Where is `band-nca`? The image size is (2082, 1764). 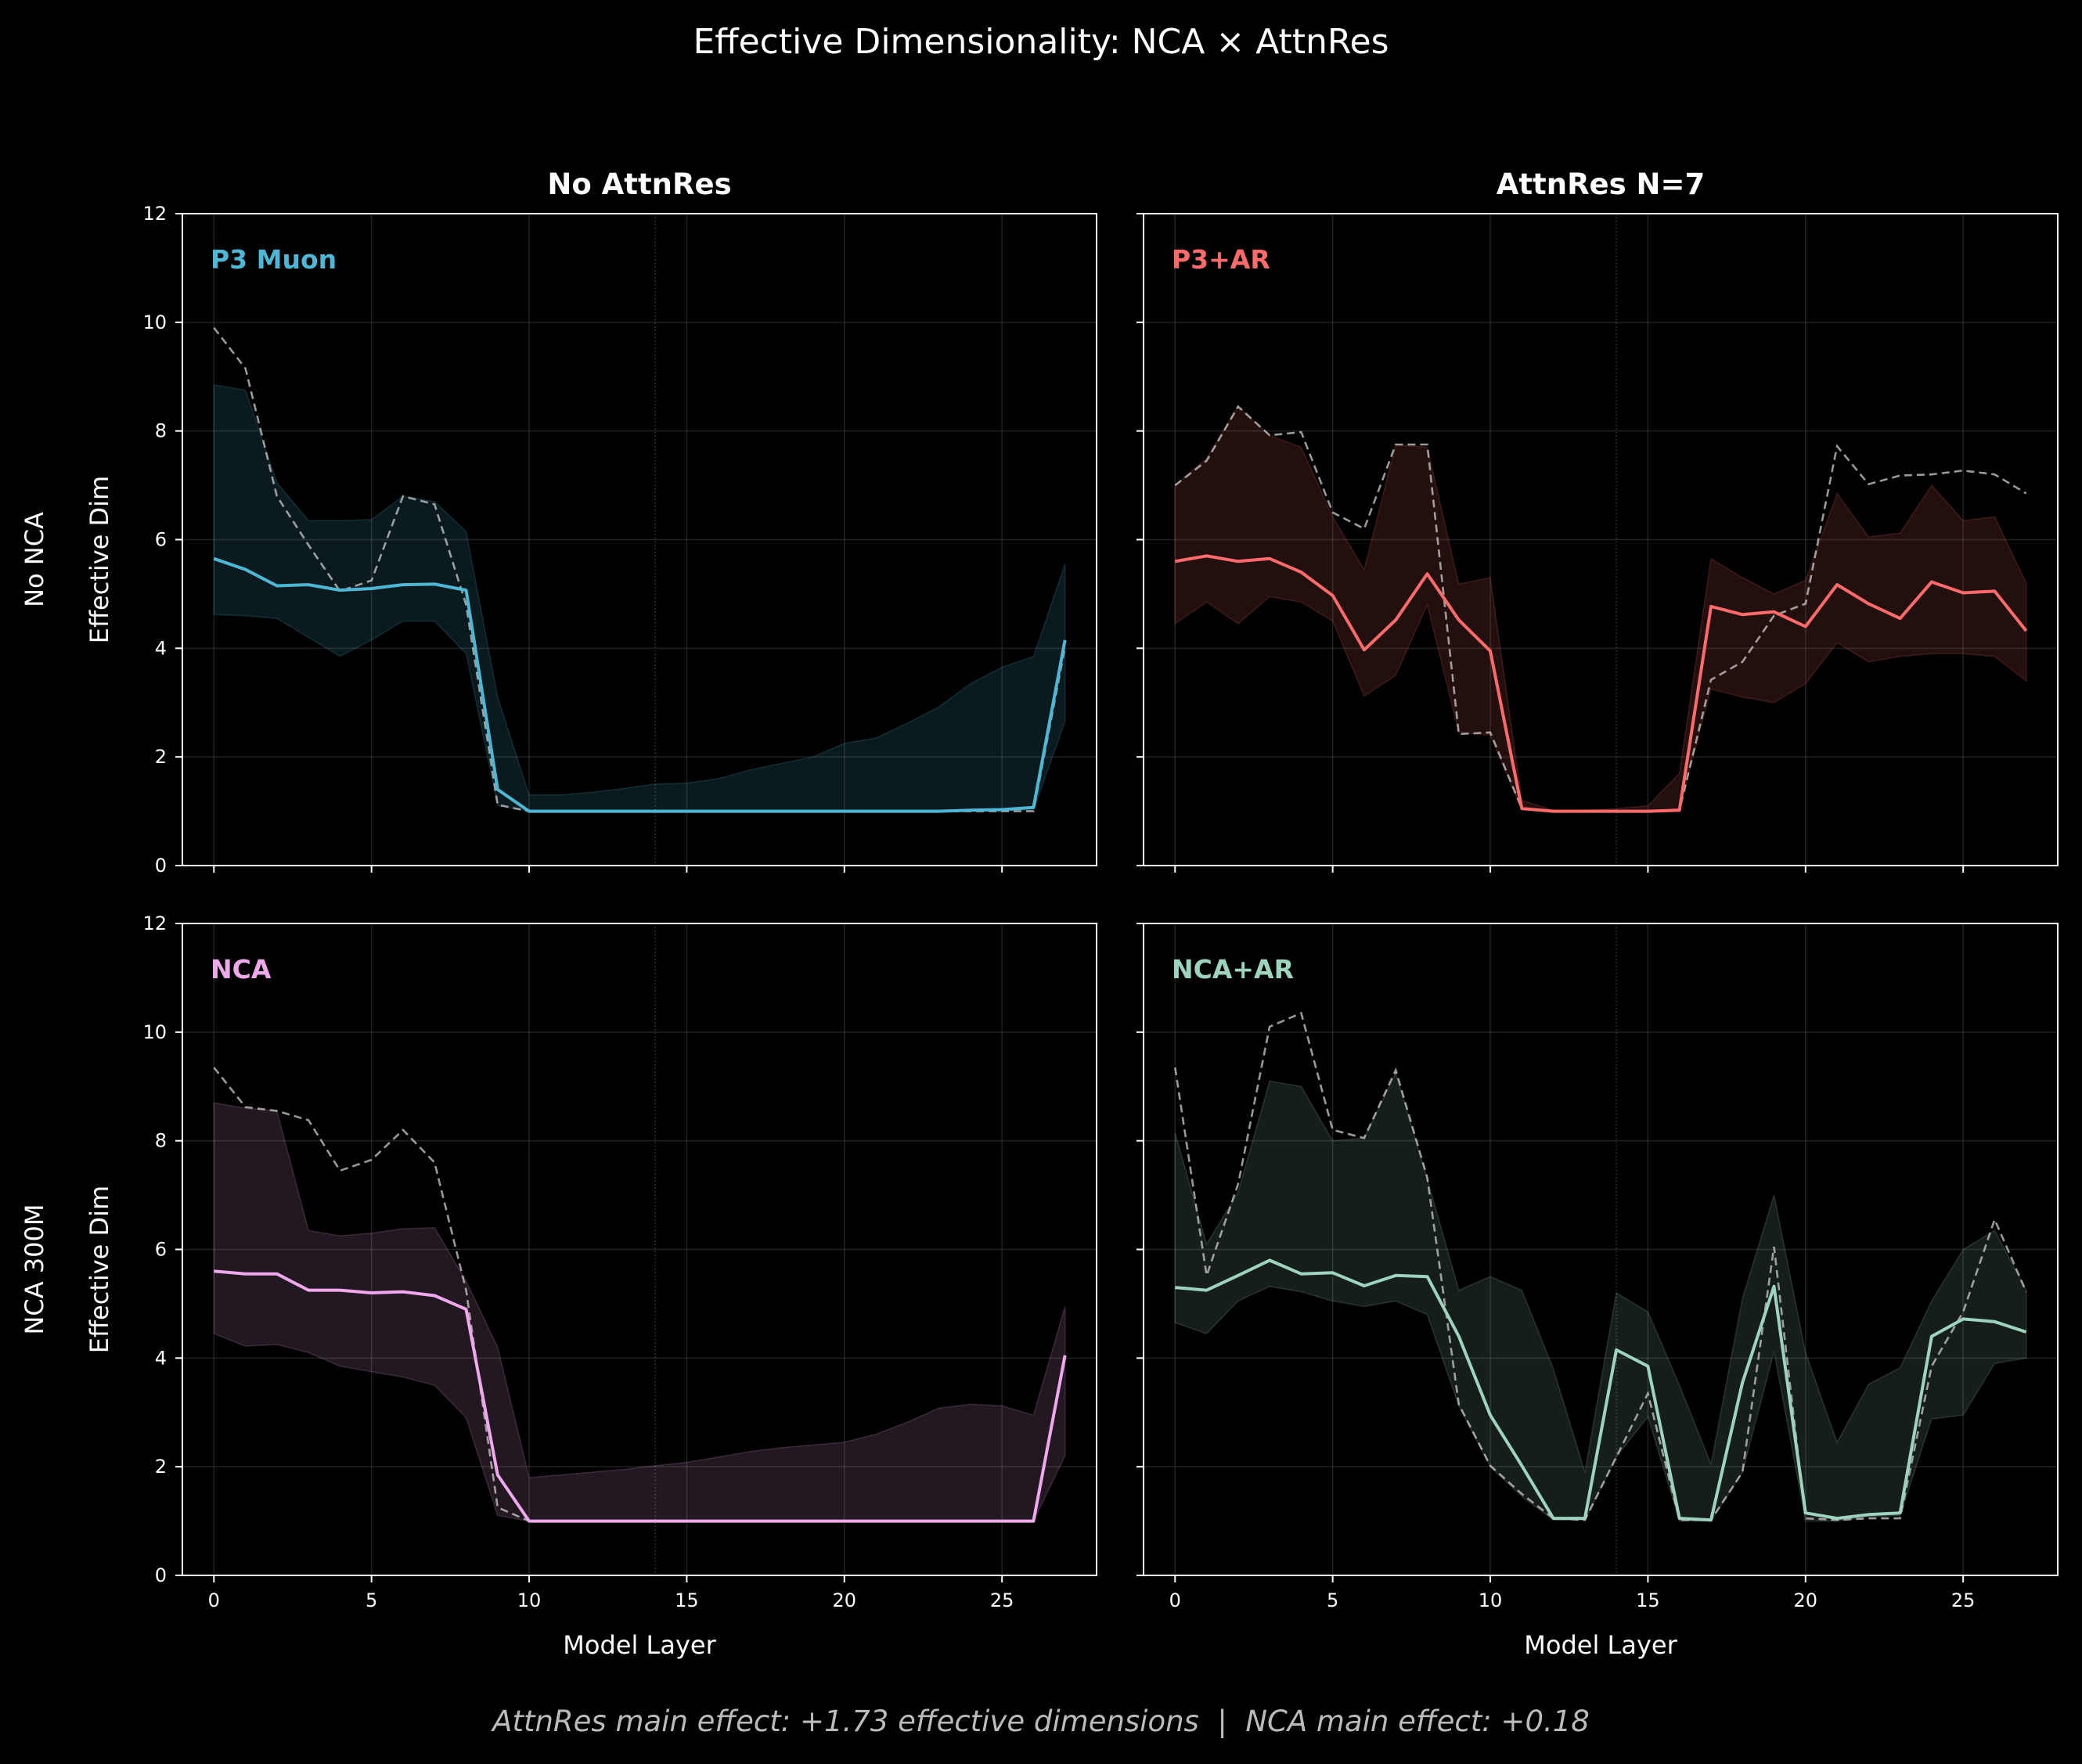
band-nca is located at coordinates (639, 1312).